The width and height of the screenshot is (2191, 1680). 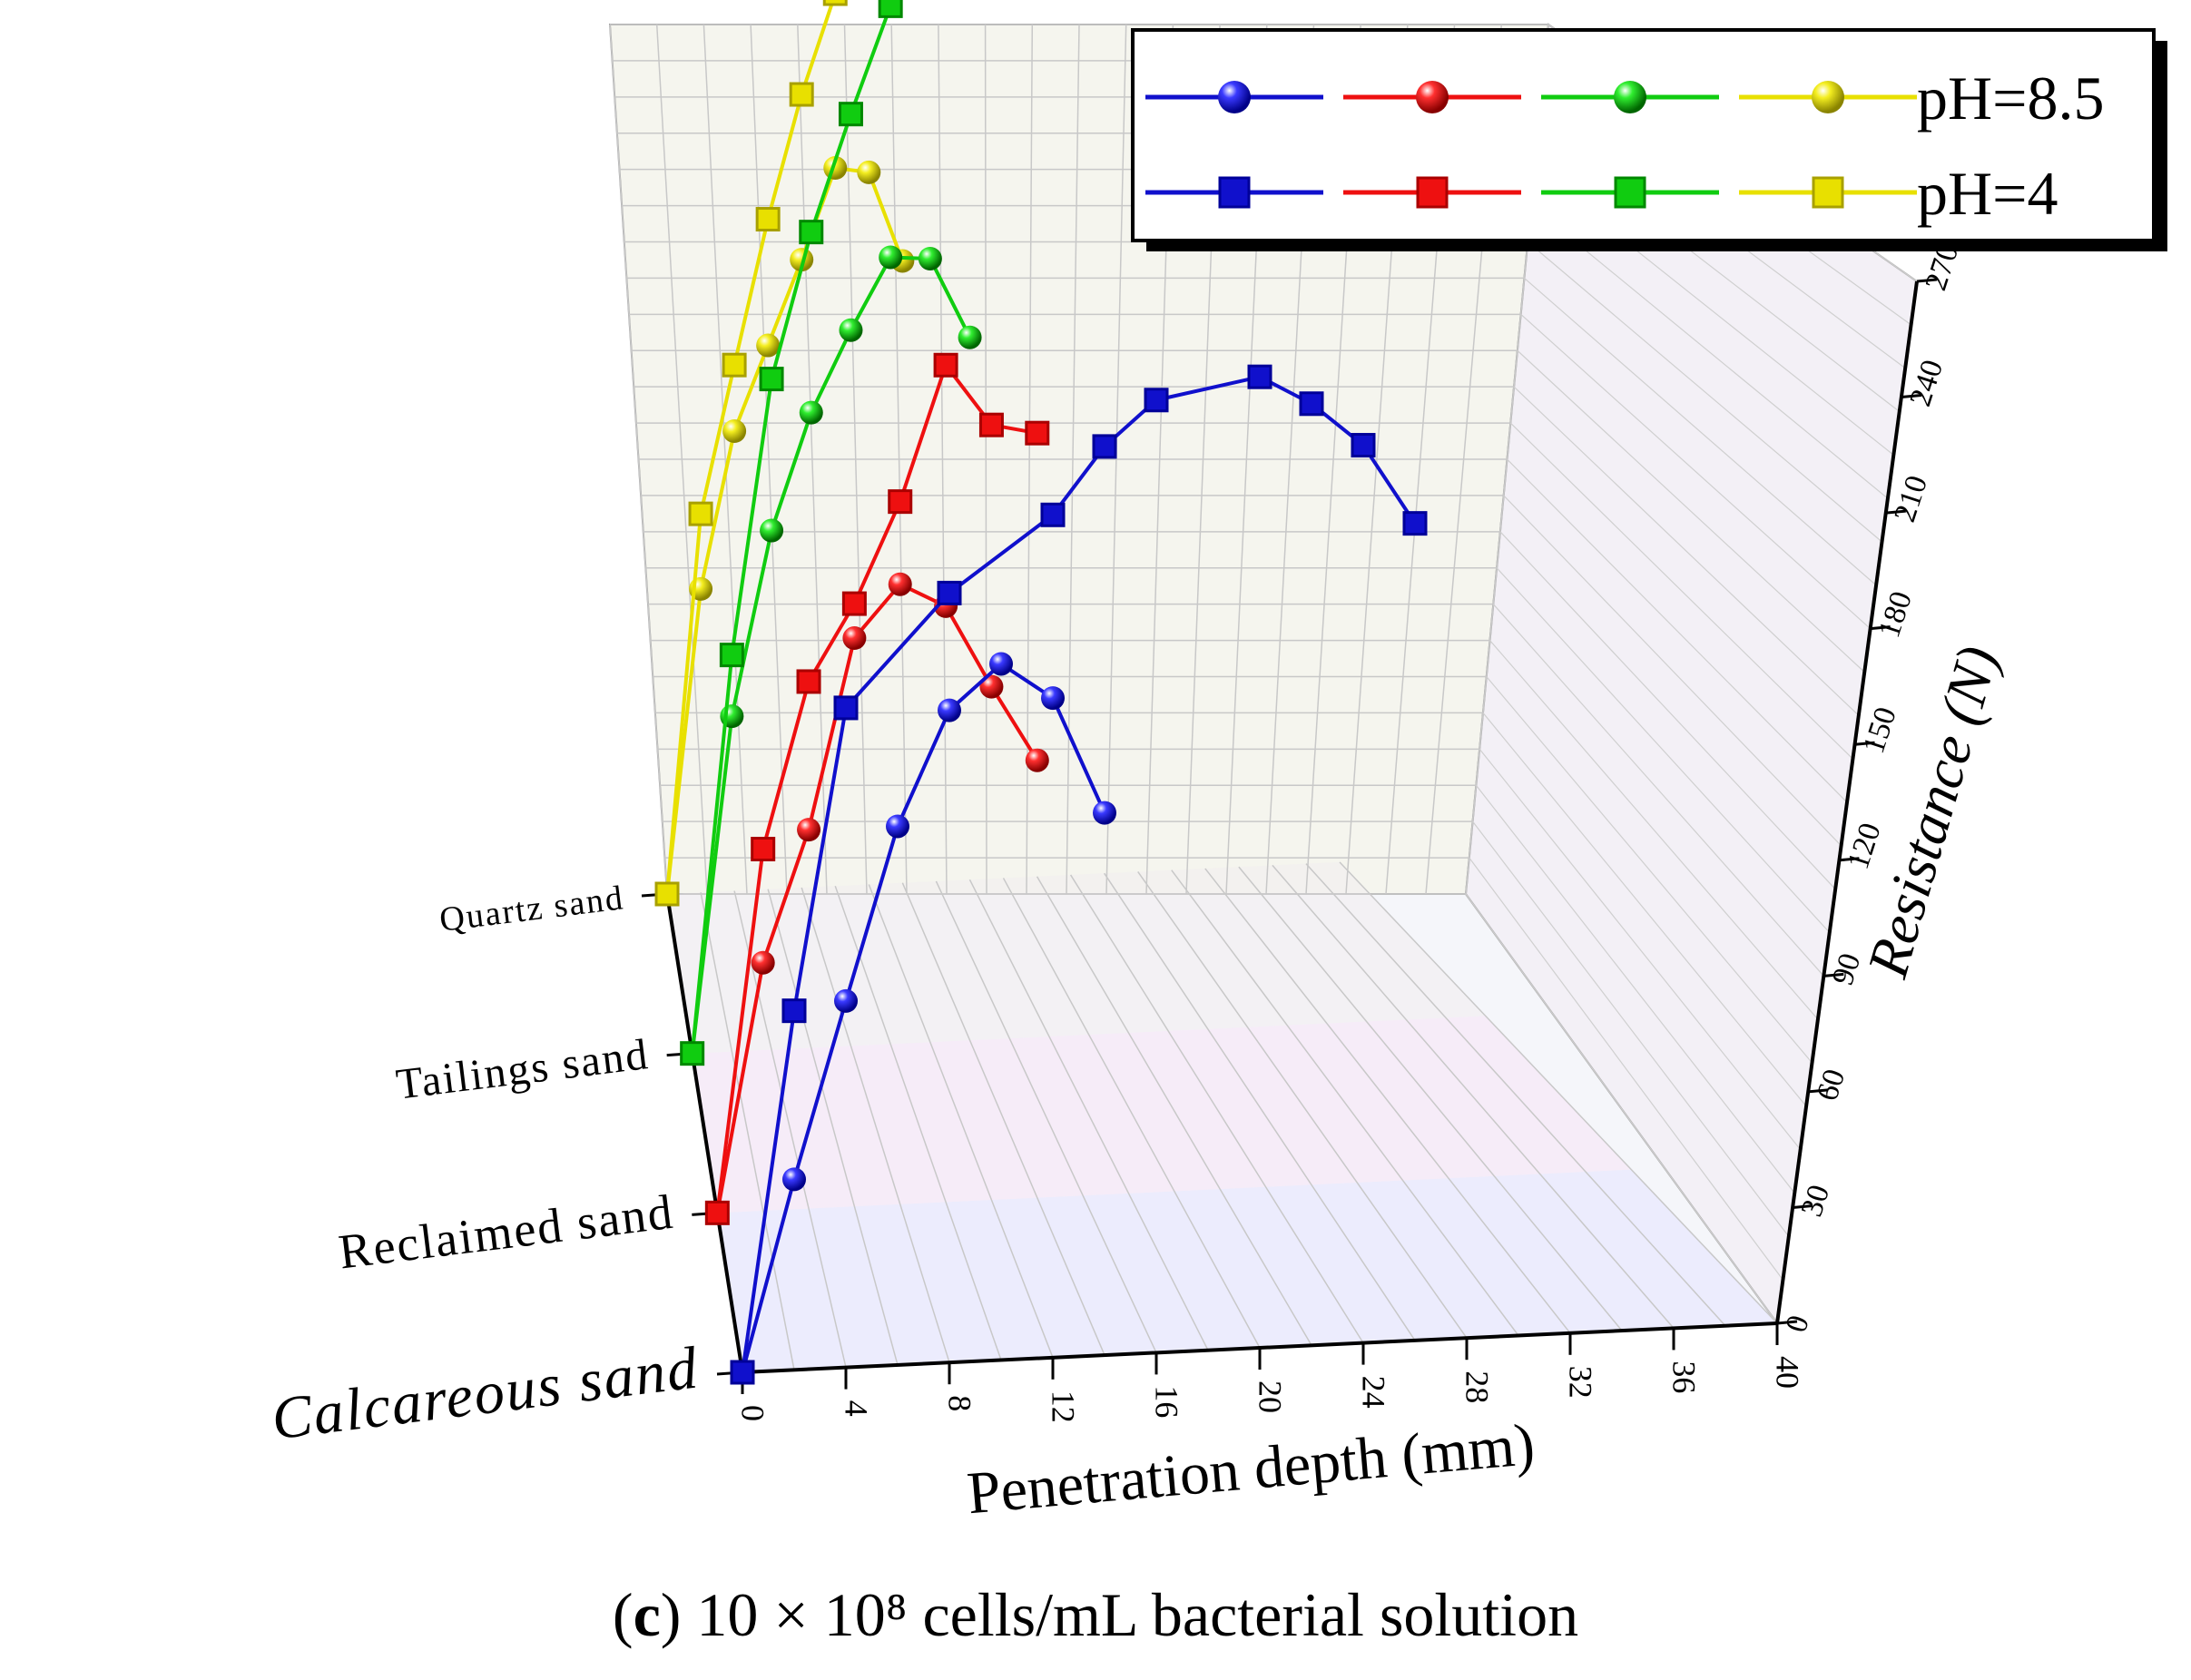 I want to click on z-tick-label: 0, so click(x=1797, y=1324).